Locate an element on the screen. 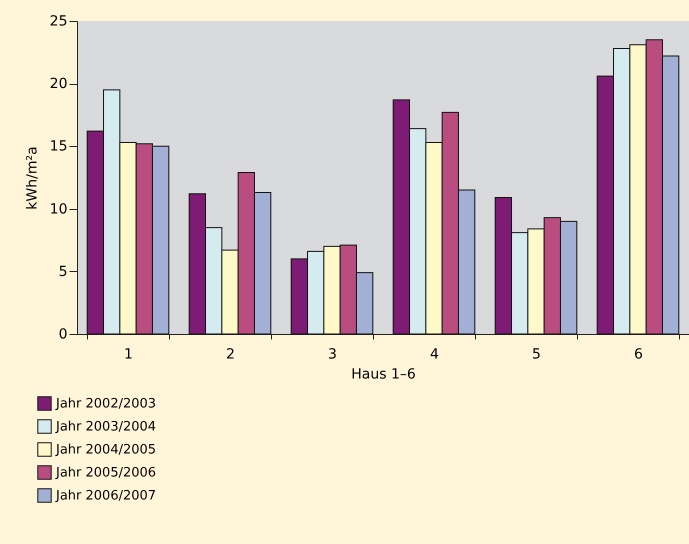  y-tick-label: 5 is located at coordinates (63, 272).